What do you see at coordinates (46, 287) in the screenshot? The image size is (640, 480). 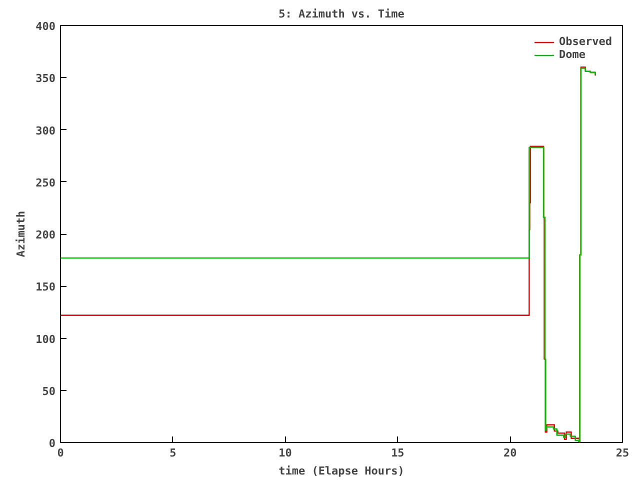 I see `y-tick-label: 150` at bounding box center [46, 287].